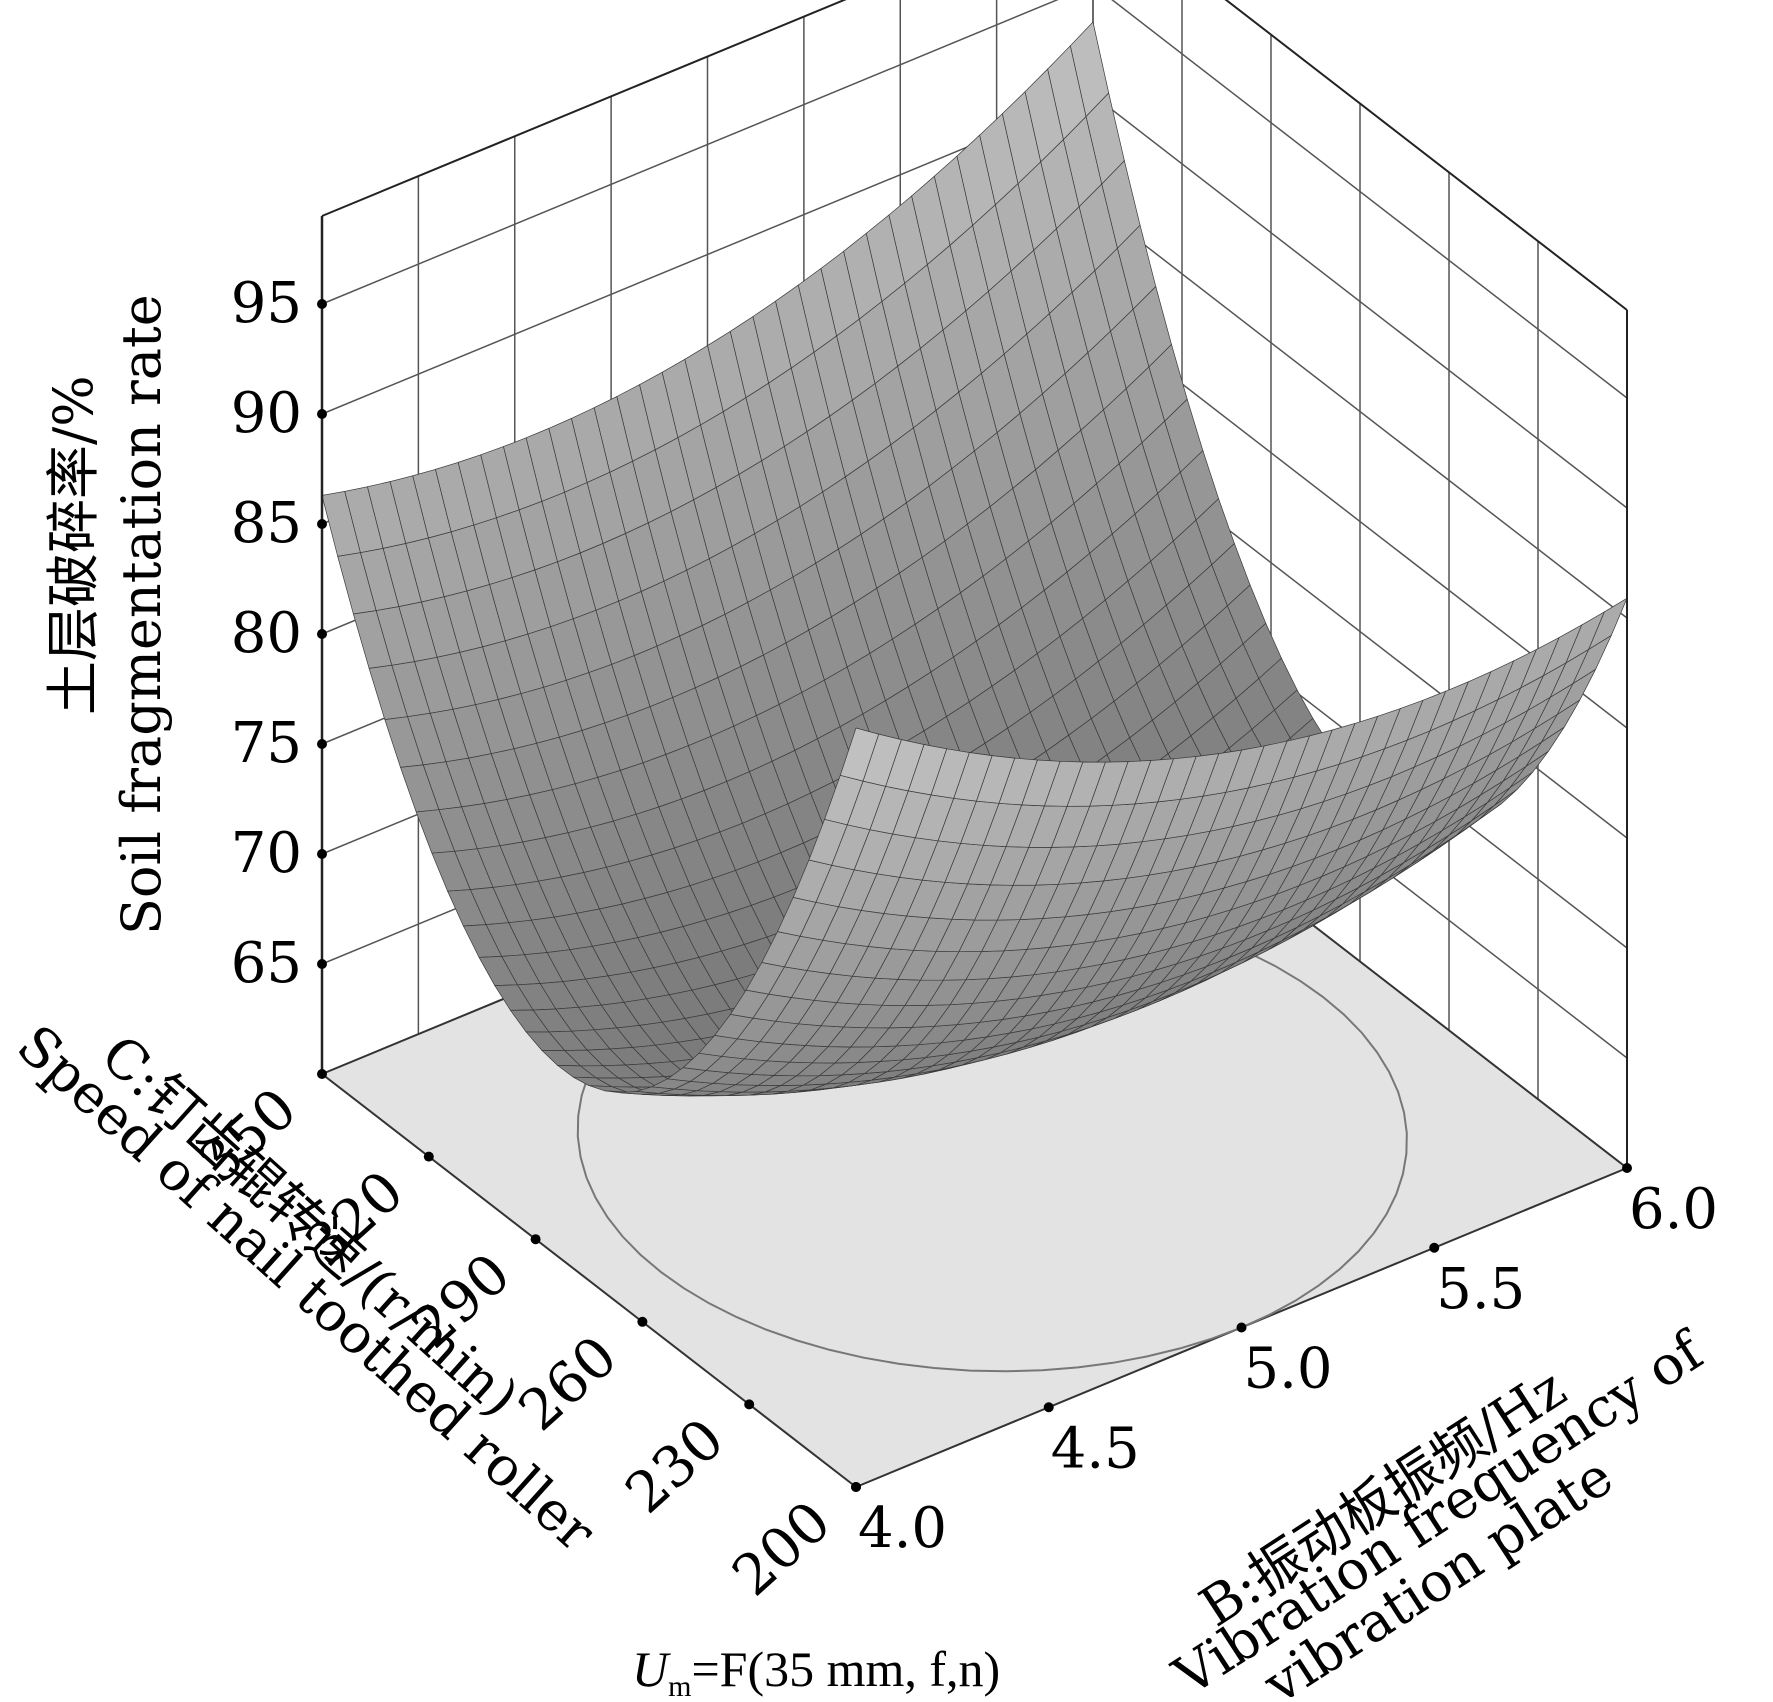 This screenshot has width=1773, height=1702. Describe the element at coordinates (266, 633) in the screenshot. I see `z-tick-label: 80` at that location.